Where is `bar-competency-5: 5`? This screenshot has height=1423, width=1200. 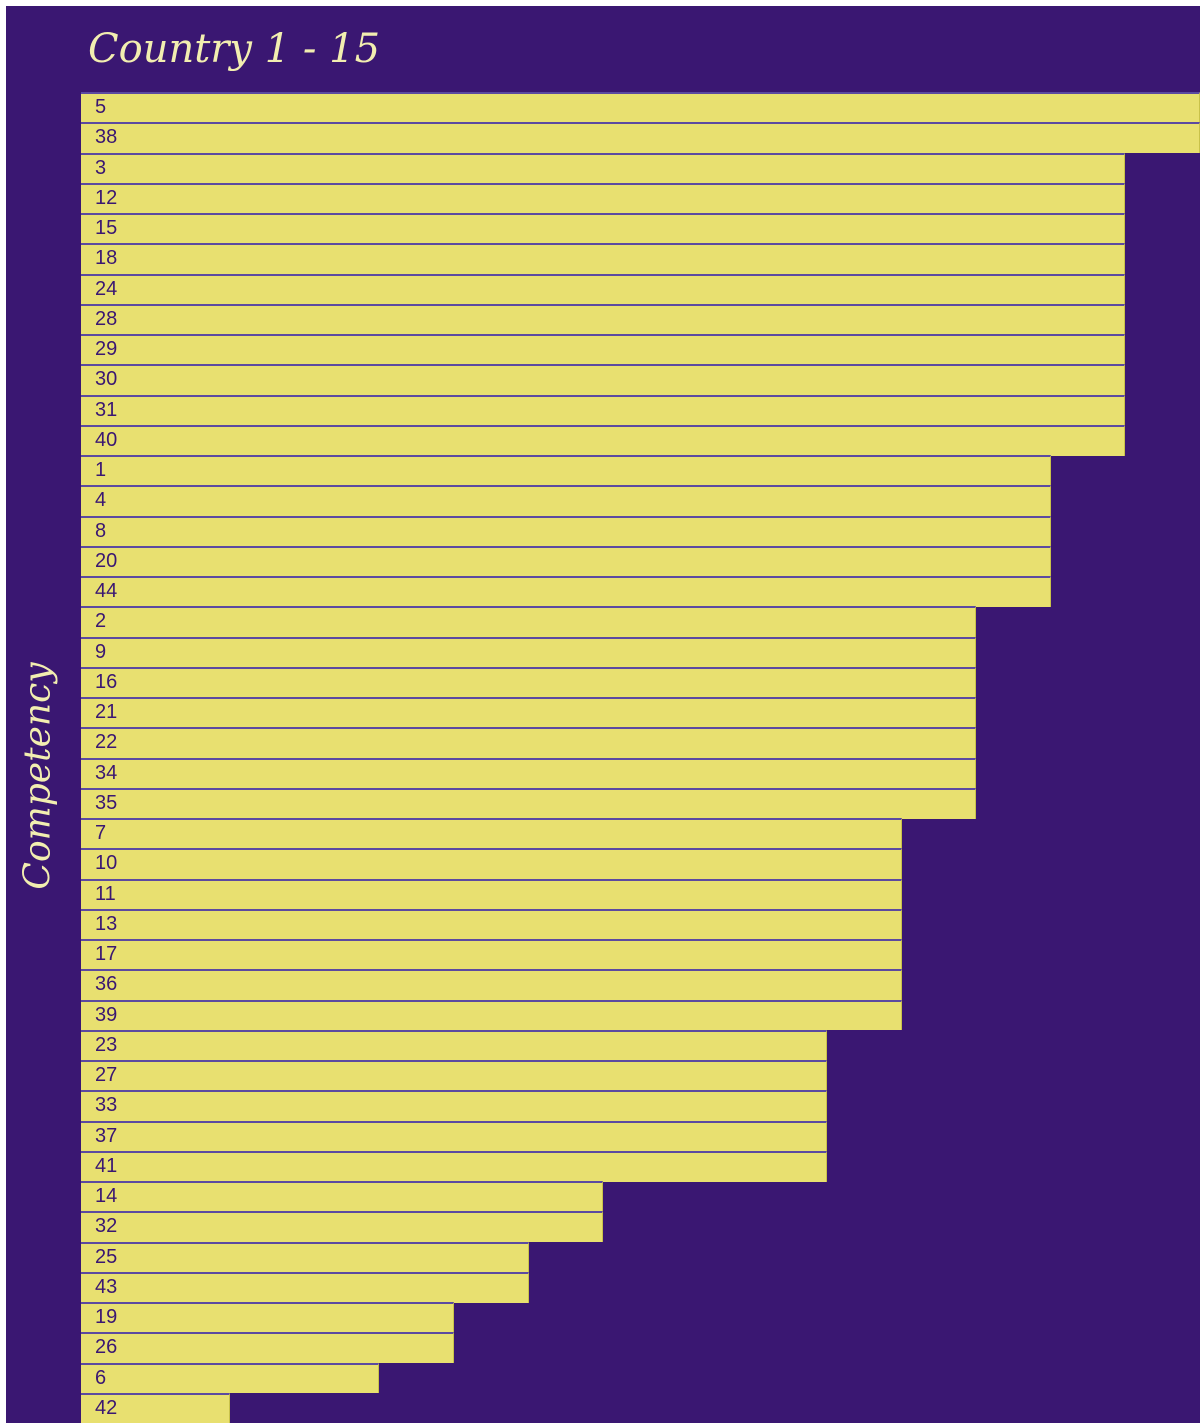
bar-competency-5: 5 is located at coordinates (640, 107).